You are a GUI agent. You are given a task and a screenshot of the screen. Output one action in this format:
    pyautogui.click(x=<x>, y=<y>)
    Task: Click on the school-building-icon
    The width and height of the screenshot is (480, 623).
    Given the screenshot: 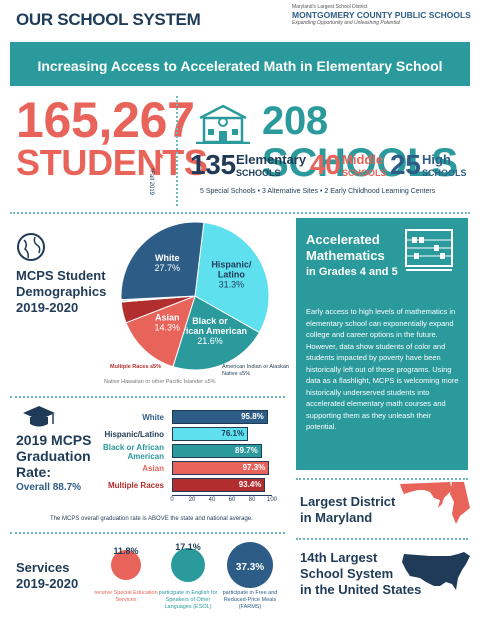 What is the action you would take?
    pyautogui.click(x=223, y=125)
    